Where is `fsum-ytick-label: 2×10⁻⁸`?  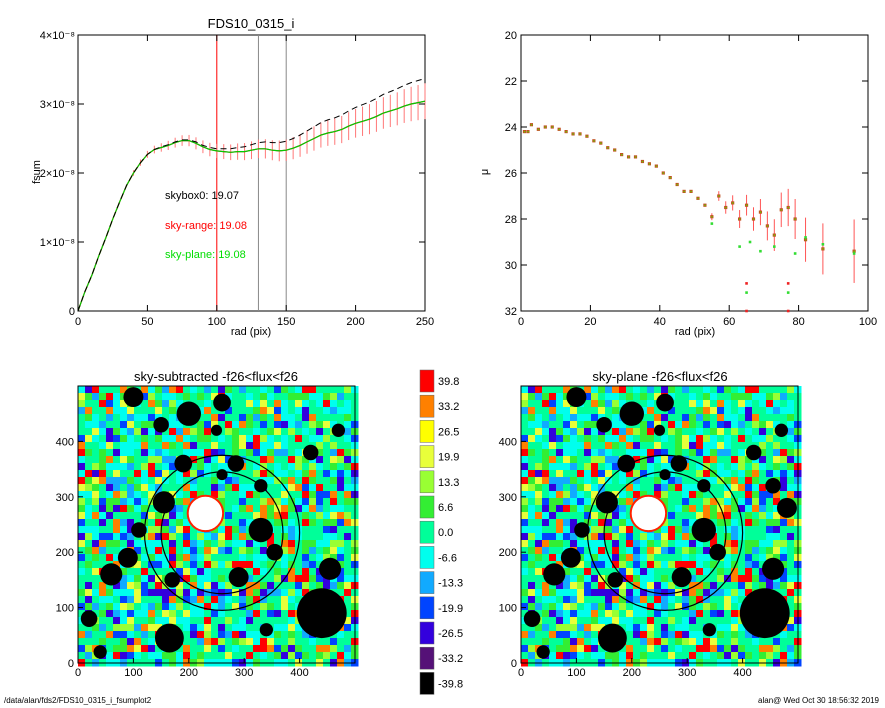 fsum-ytick-label: 2×10⁻⁸ is located at coordinates (57, 174).